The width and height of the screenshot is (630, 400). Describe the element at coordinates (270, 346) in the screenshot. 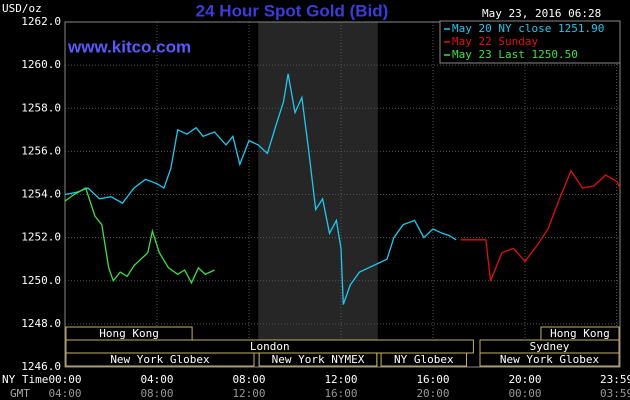

I see `session-label: London` at that location.